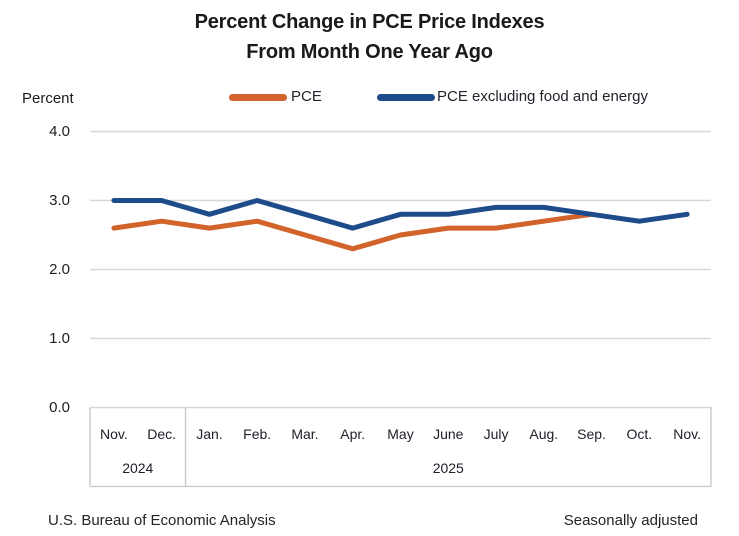 The image size is (739, 536). What do you see at coordinates (48, 98) in the screenshot?
I see `y-axis-unit-label: Percent` at bounding box center [48, 98].